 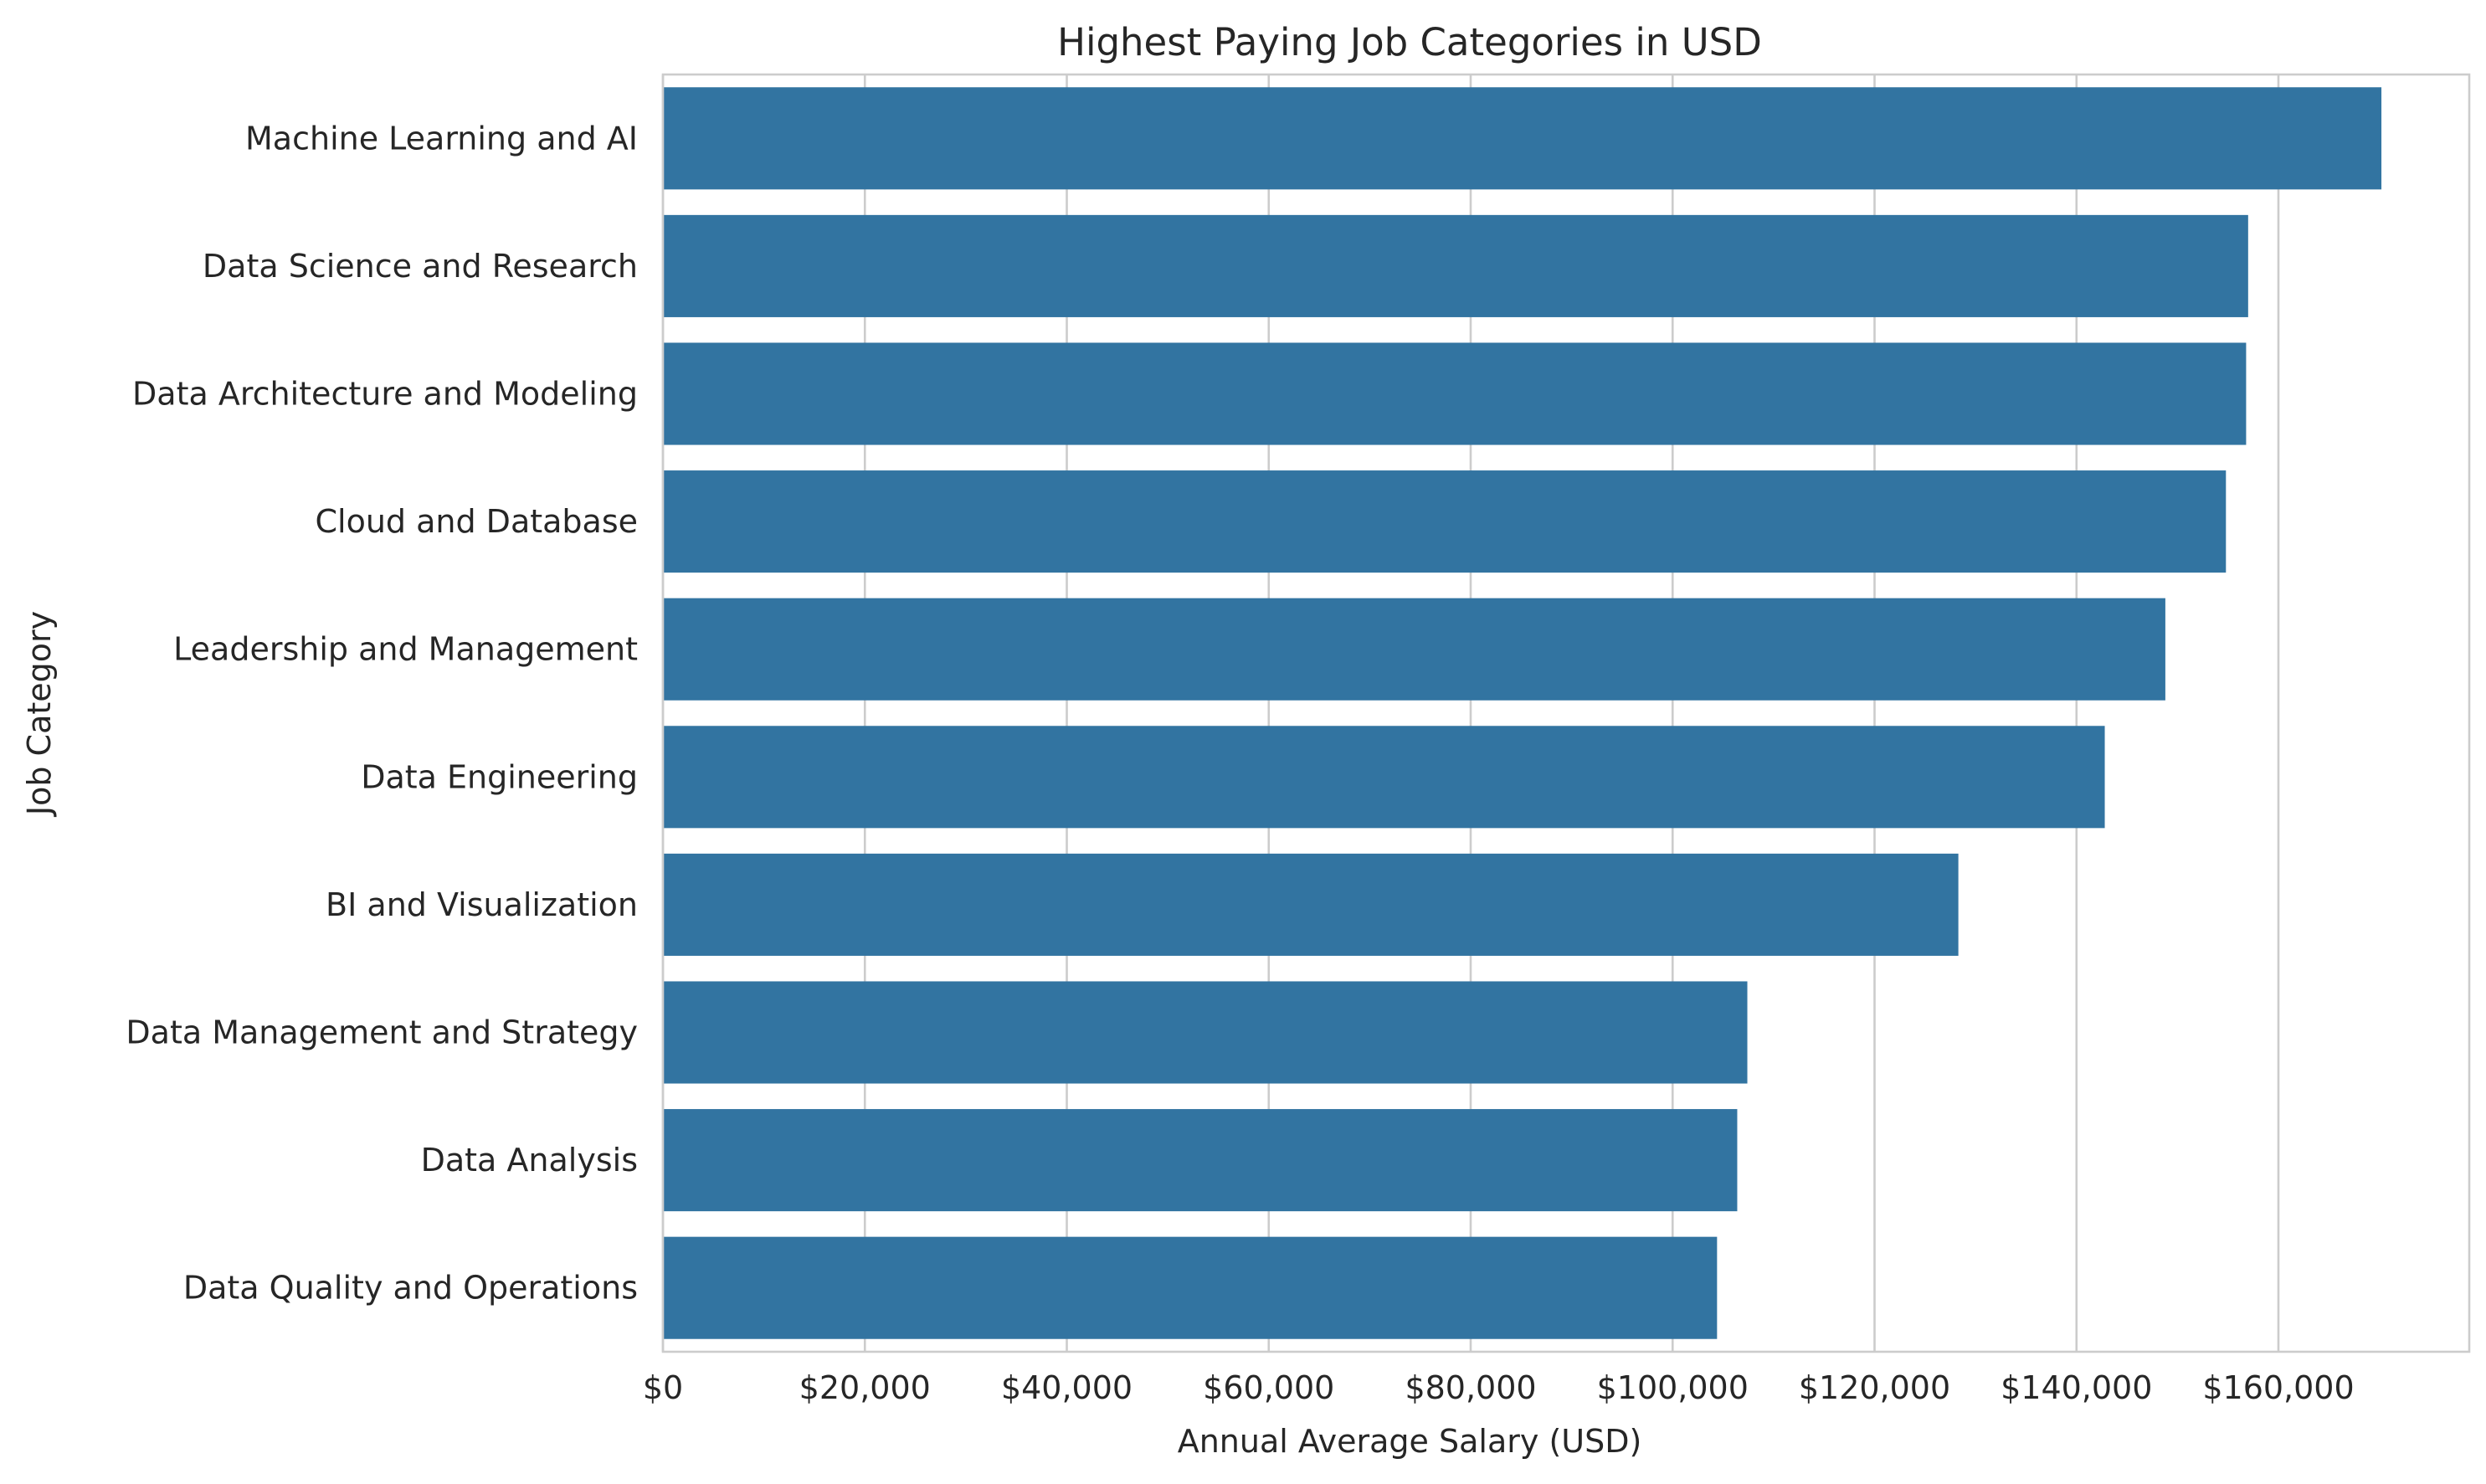 What do you see at coordinates (477, 521) in the screenshot?
I see `y-tick-label-3: Cloud and Database` at bounding box center [477, 521].